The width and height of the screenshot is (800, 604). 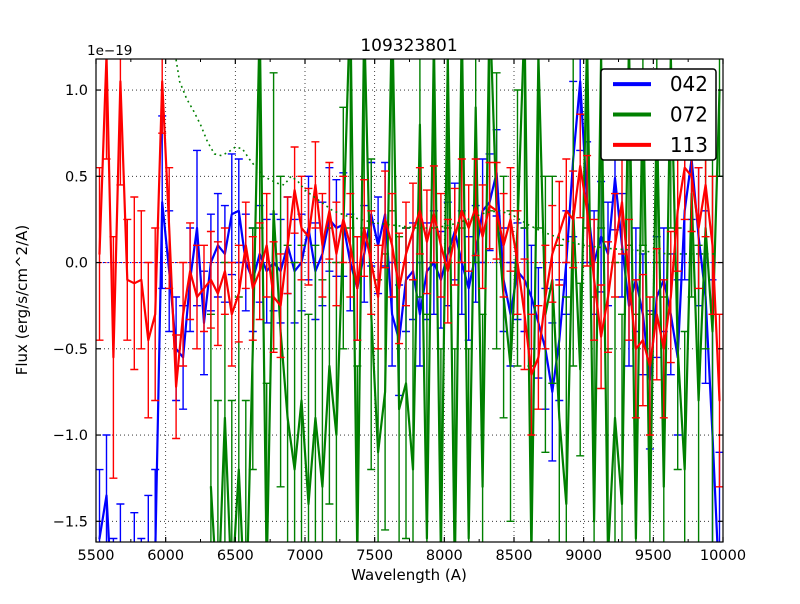 What do you see at coordinates (70, 436) in the screenshot?
I see `y-tick-label: −1.0` at bounding box center [70, 436].